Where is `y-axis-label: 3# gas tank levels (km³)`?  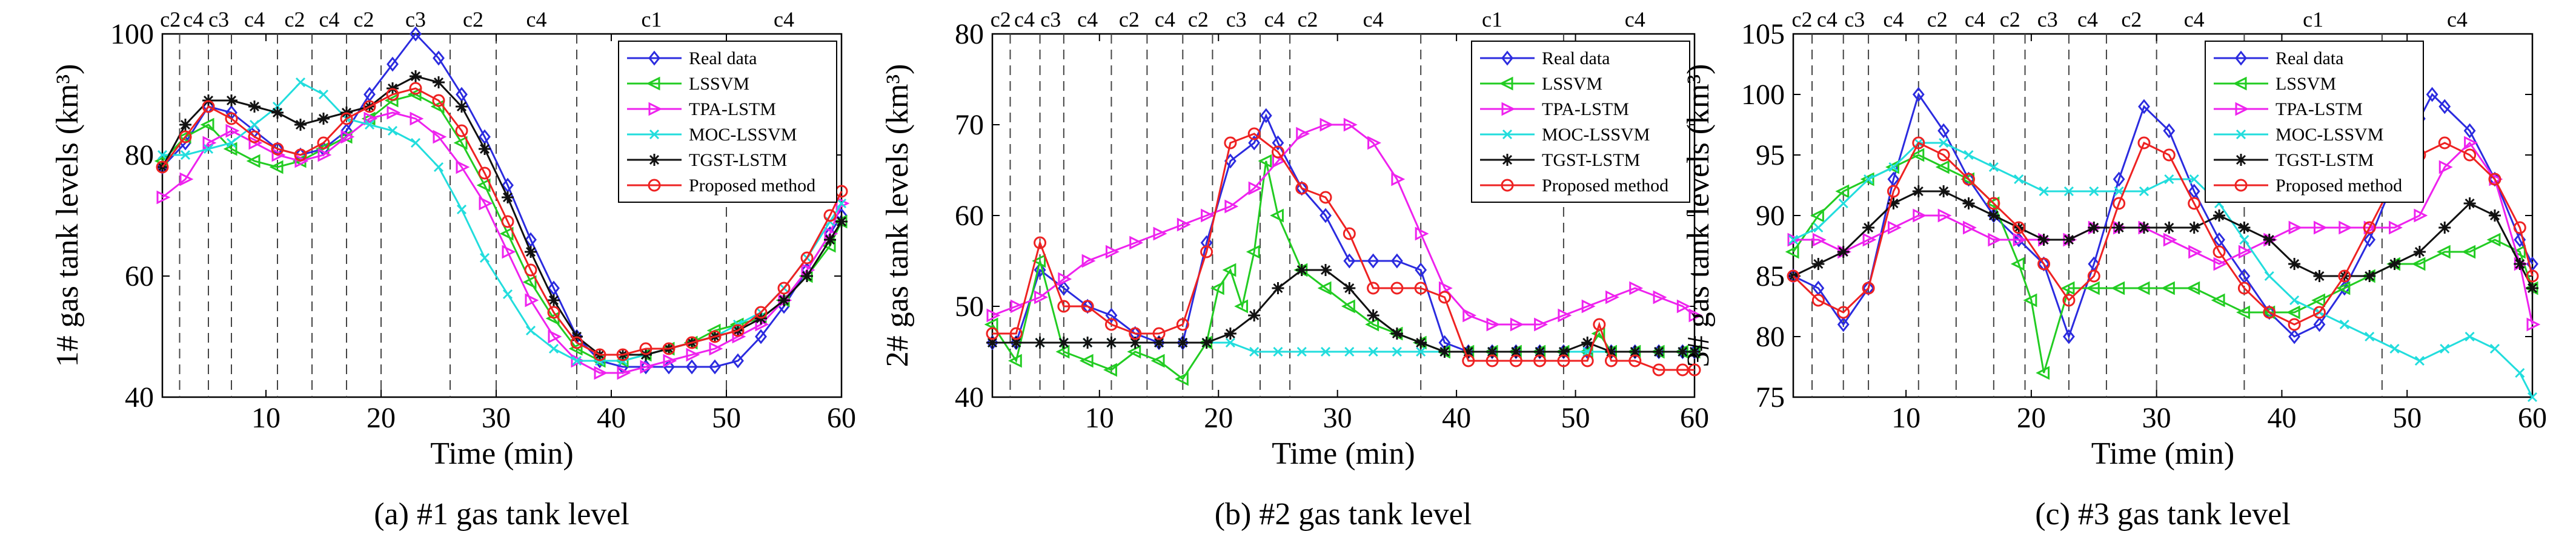 y-axis-label: 3# gas tank levels (km³) is located at coordinates (1699, 215).